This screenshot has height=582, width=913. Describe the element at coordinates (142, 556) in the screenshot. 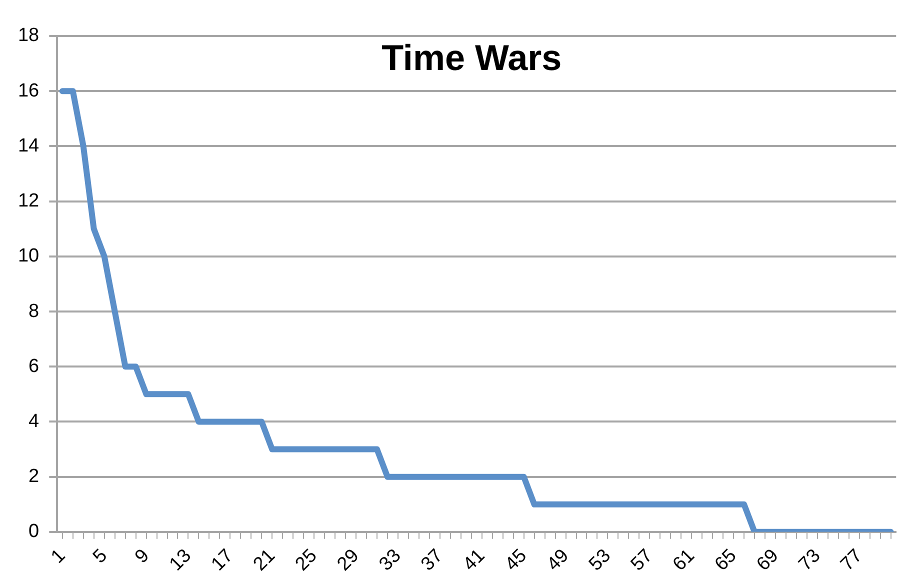

I see `x-tick-label: 9` at that location.